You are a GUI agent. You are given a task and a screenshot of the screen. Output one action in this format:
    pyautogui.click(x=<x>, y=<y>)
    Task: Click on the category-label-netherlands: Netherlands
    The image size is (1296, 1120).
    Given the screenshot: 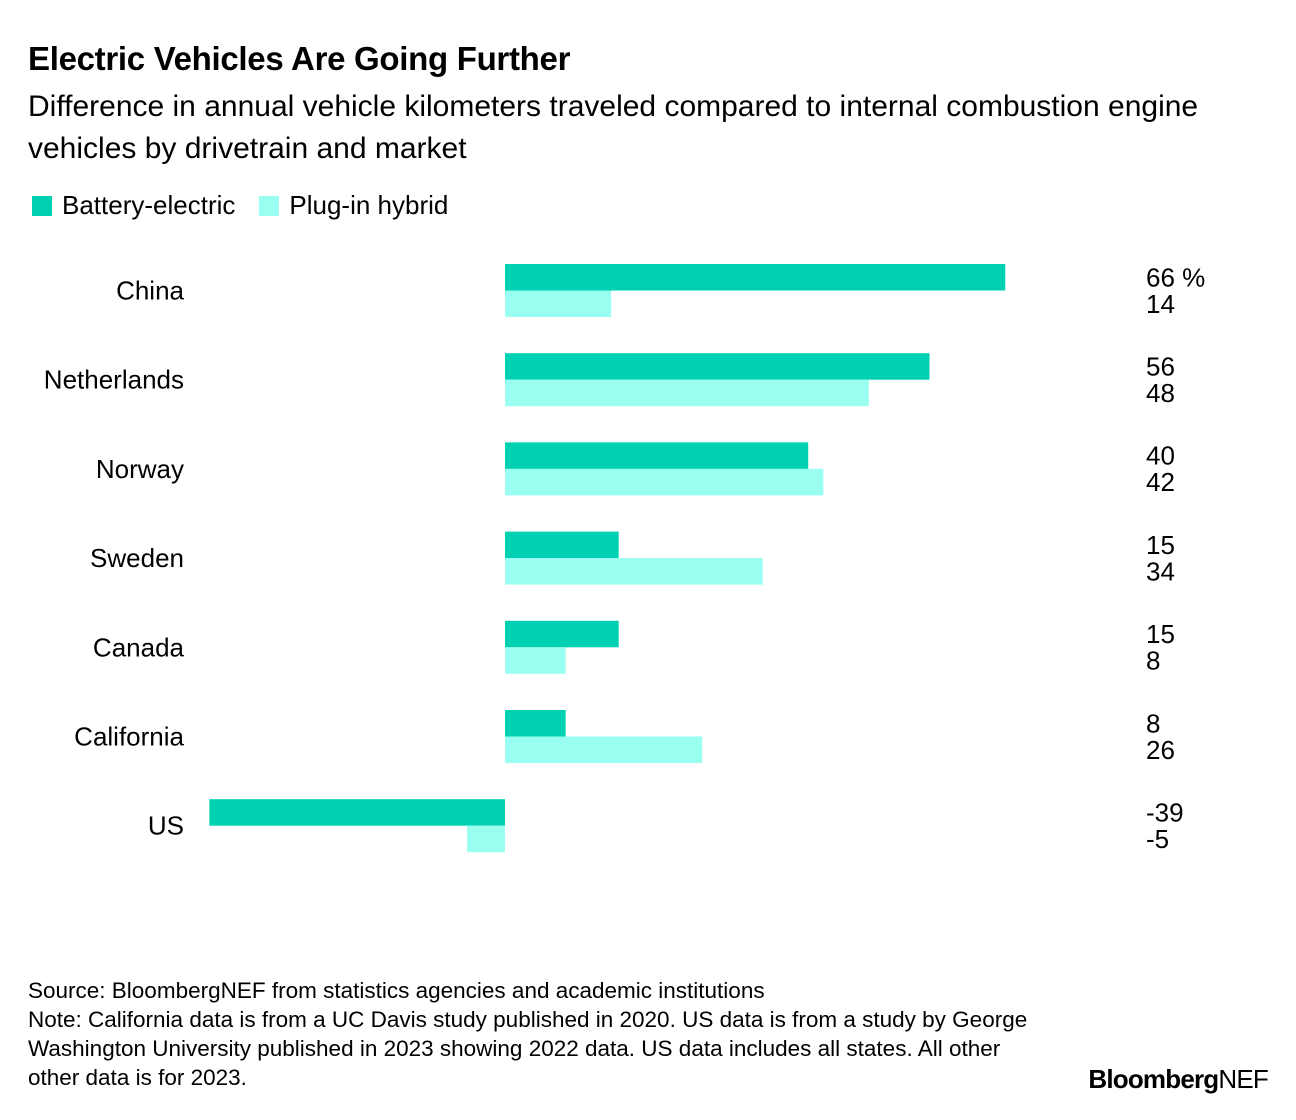 What is the action you would take?
    pyautogui.click(x=114, y=380)
    